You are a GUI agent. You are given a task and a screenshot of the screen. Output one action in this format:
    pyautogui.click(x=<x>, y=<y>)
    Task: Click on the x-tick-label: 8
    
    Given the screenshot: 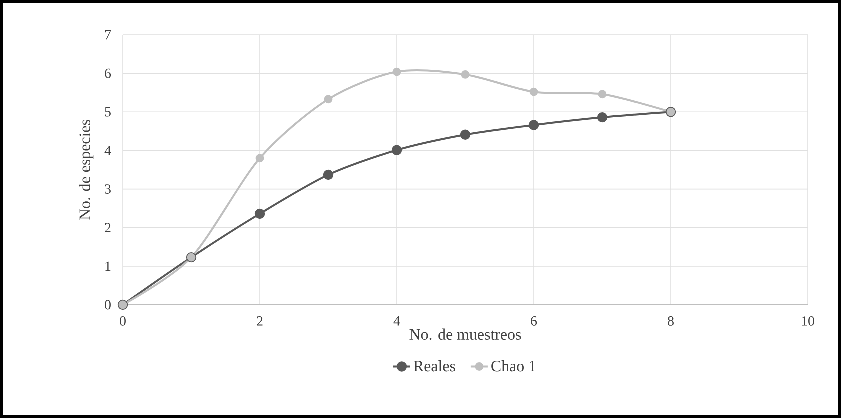 What is the action you would take?
    pyautogui.click(x=671, y=321)
    